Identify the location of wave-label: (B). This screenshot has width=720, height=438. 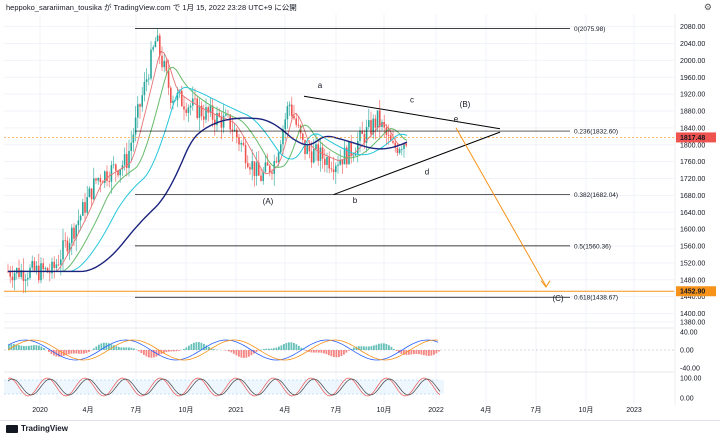
(465, 104).